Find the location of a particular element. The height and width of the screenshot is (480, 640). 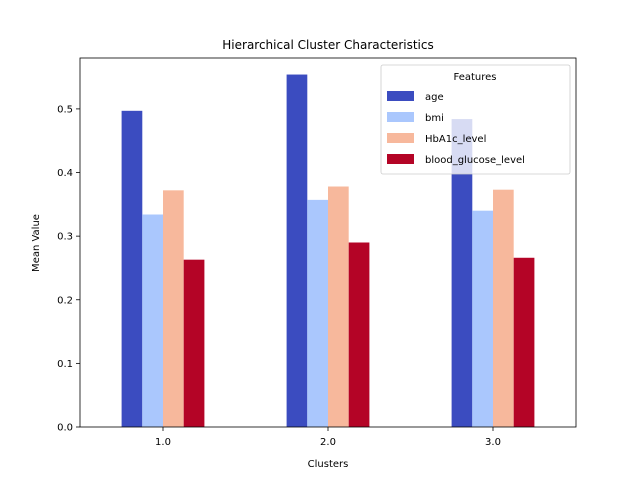

legend-swatch-age is located at coordinates (400, 96).